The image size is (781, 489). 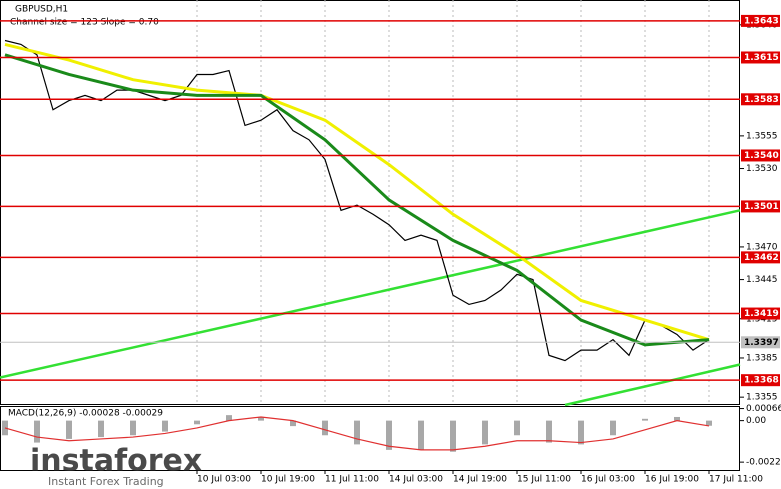 I want to click on level-label: 1.3462, so click(x=761, y=258).